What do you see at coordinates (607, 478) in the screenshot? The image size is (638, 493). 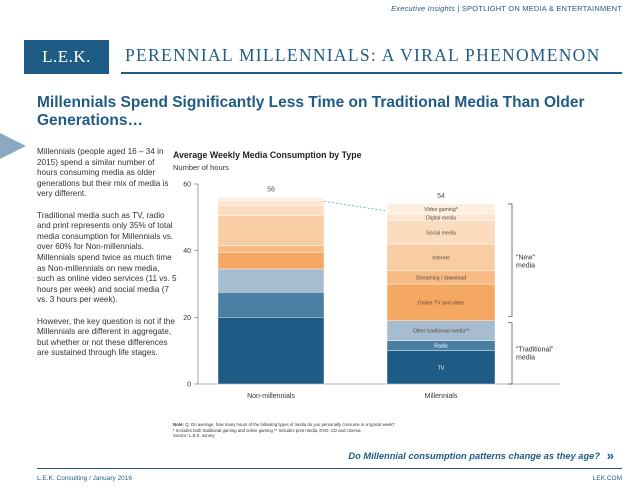 I see `footer-website: LEK.COM` at bounding box center [607, 478].